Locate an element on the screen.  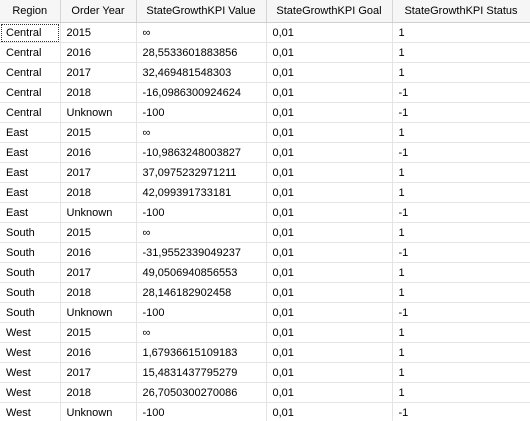
cell-kpi-value: 28,5533601883856 is located at coordinates (201, 52).